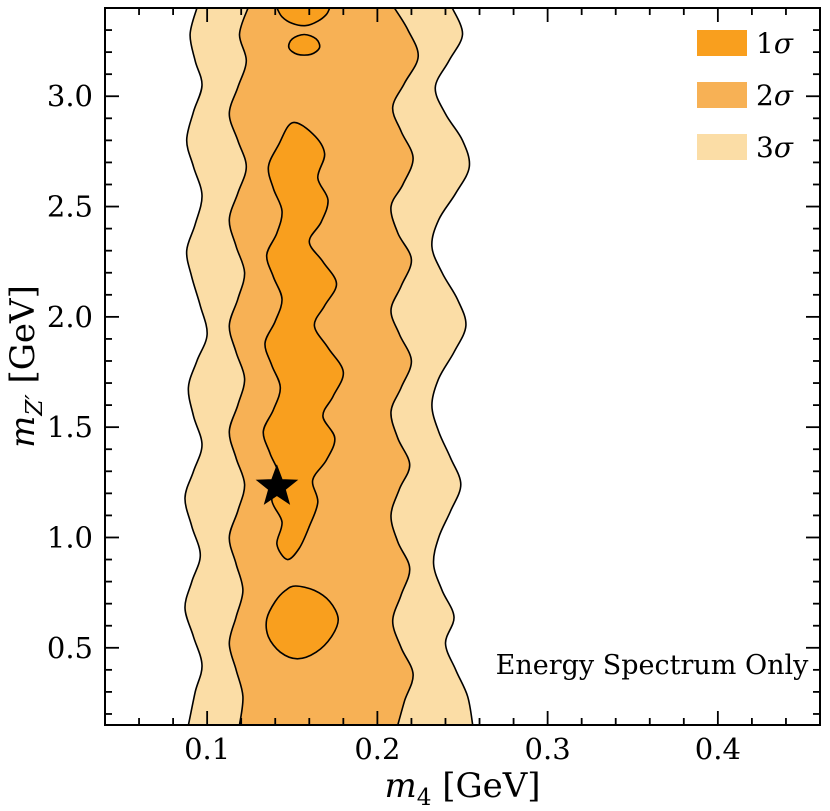 The image size is (830, 811). I want to click on x-tick-label: 0.1, so click(207, 749).